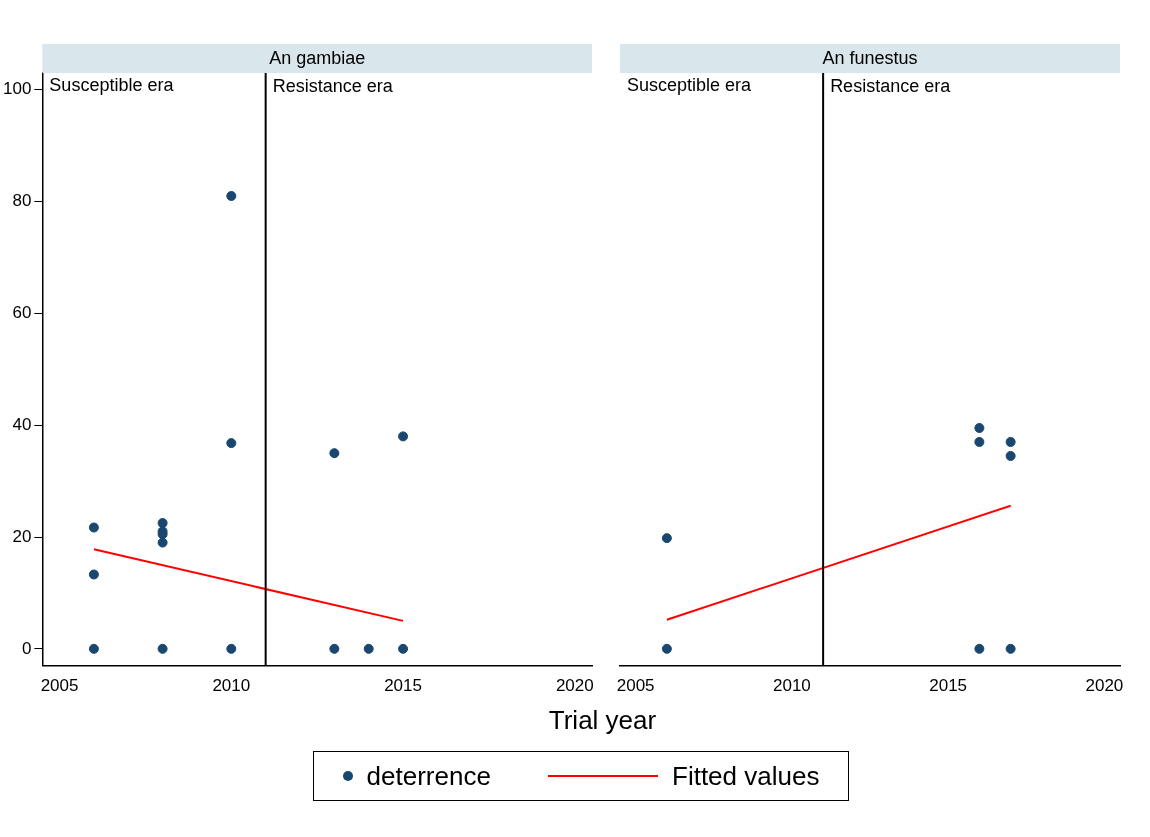 The image size is (1150, 837). I want to click on chart-title: An funestus, so click(870, 57).